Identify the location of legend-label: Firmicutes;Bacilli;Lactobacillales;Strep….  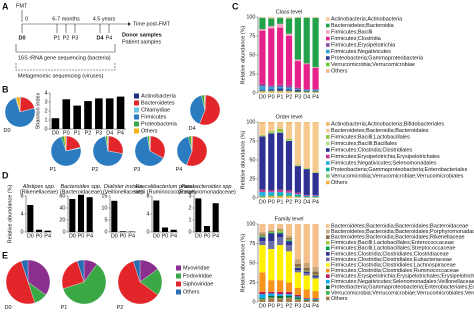
(393, 249).